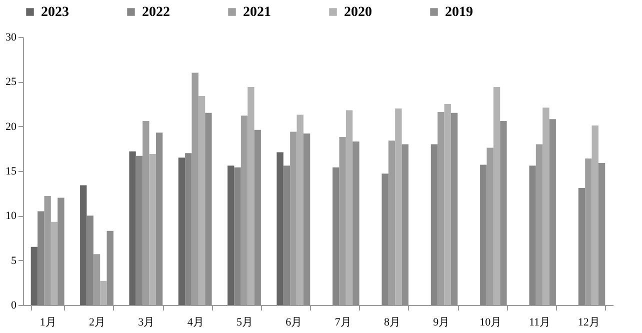 This screenshot has width=642, height=333. I want to click on x-tick-label: 1月, so click(48, 322).